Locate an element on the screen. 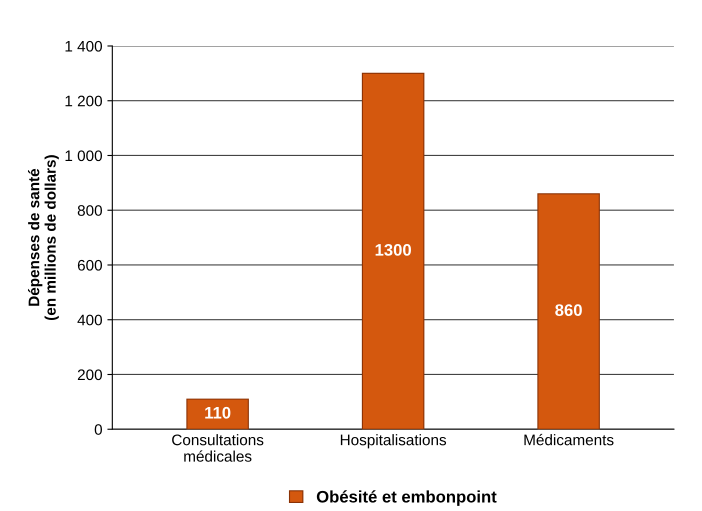 This screenshot has height=511, width=702. legend-label: Obésité et embonpoint is located at coordinates (406, 498).